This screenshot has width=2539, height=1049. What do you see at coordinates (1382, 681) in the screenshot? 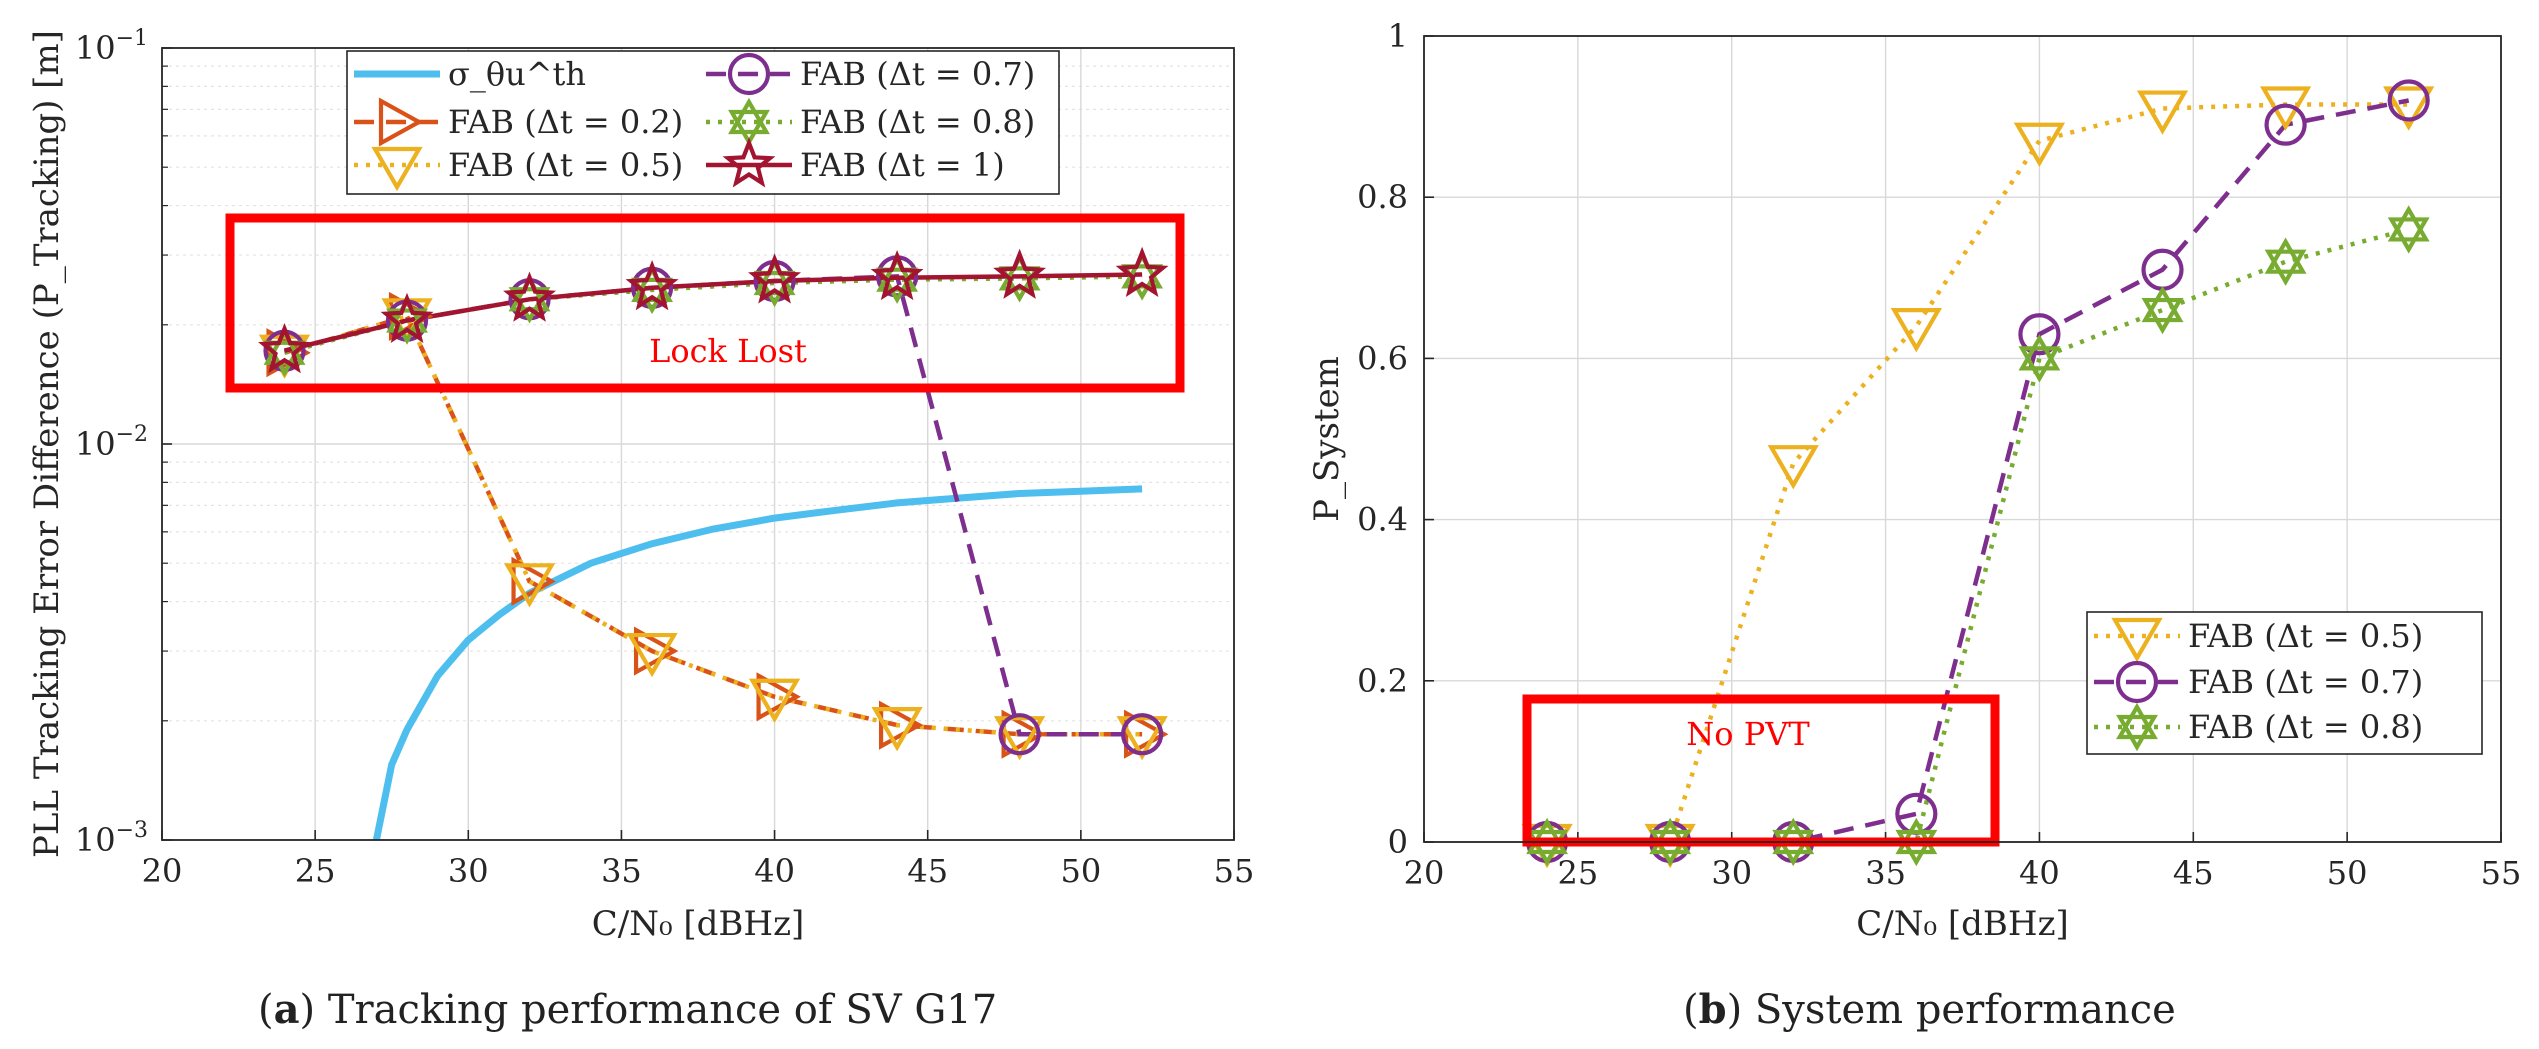
I see `y-tick-label: 0.2` at bounding box center [1382, 681].